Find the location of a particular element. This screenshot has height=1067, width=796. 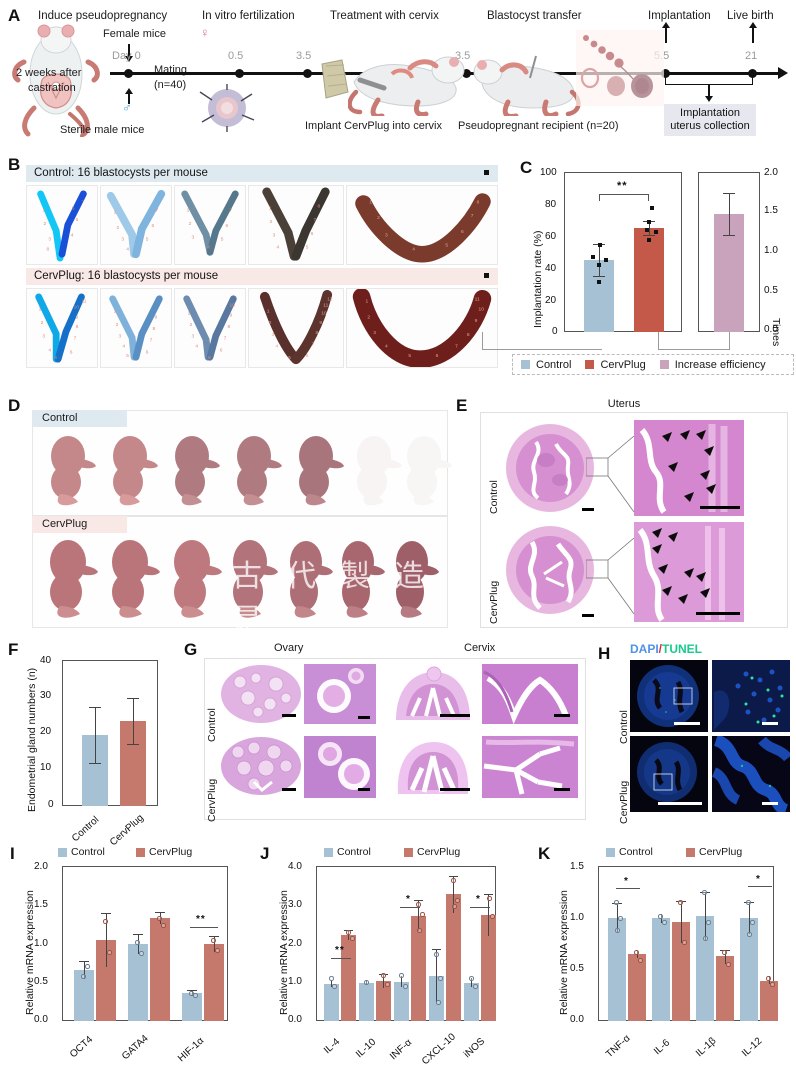

uterus-image-control-5: 1 2 3 4 5 6 7 8 is located at coordinates (422, 225).